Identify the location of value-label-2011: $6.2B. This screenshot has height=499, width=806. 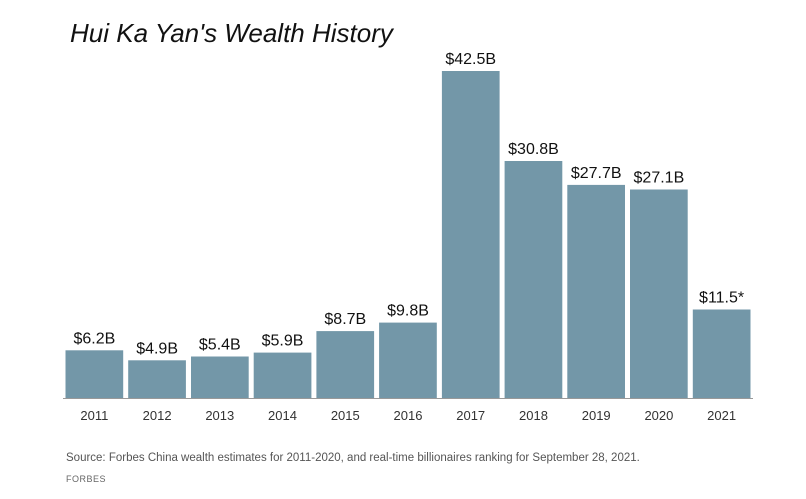
(94, 338).